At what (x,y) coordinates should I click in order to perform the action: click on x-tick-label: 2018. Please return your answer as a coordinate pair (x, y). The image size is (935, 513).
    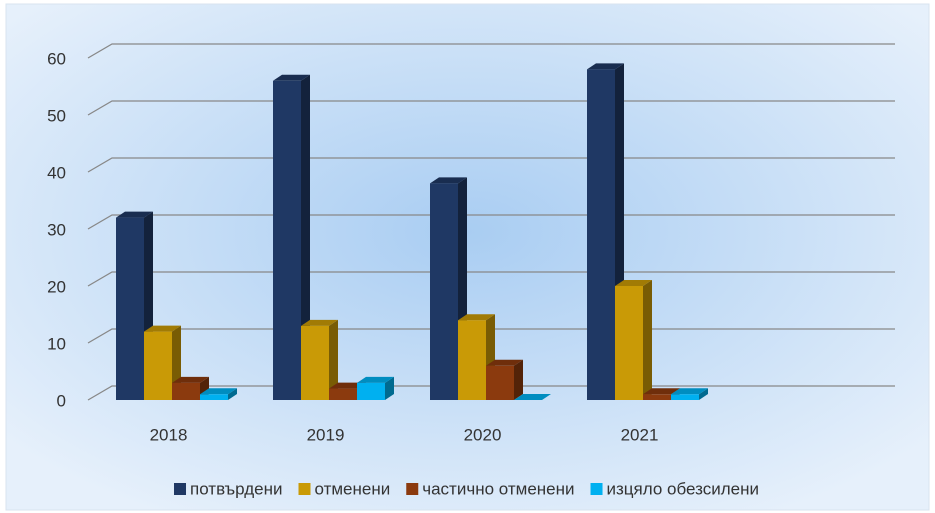
    Looking at the image, I should click on (169, 434).